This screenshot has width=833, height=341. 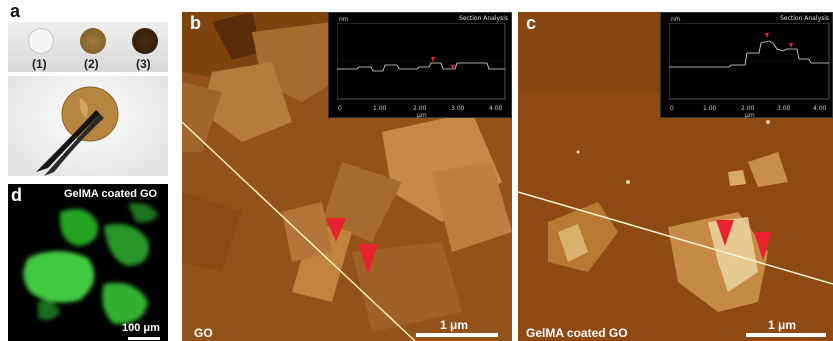 What do you see at coordinates (820, 108) in the screenshot?
I see `inset-c-tick-4: 4.00` at bounding box center [820, 108].